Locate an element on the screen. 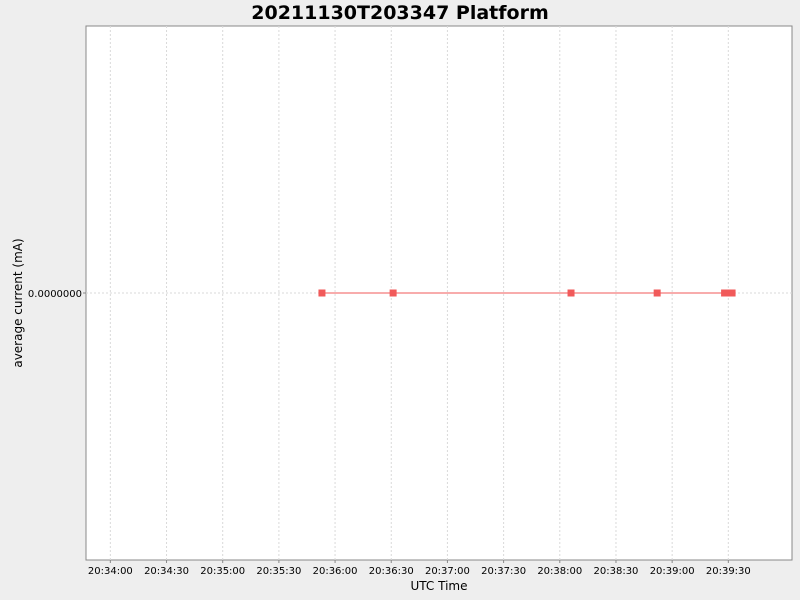  x-axis-label: UTC Time is located at coordinates (439, 586).